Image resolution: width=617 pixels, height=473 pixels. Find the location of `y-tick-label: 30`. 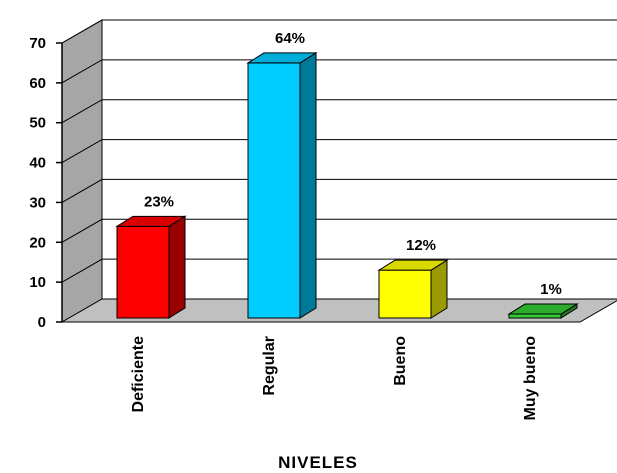

y-tick-label: 30 is located at coordinates (37, 202).